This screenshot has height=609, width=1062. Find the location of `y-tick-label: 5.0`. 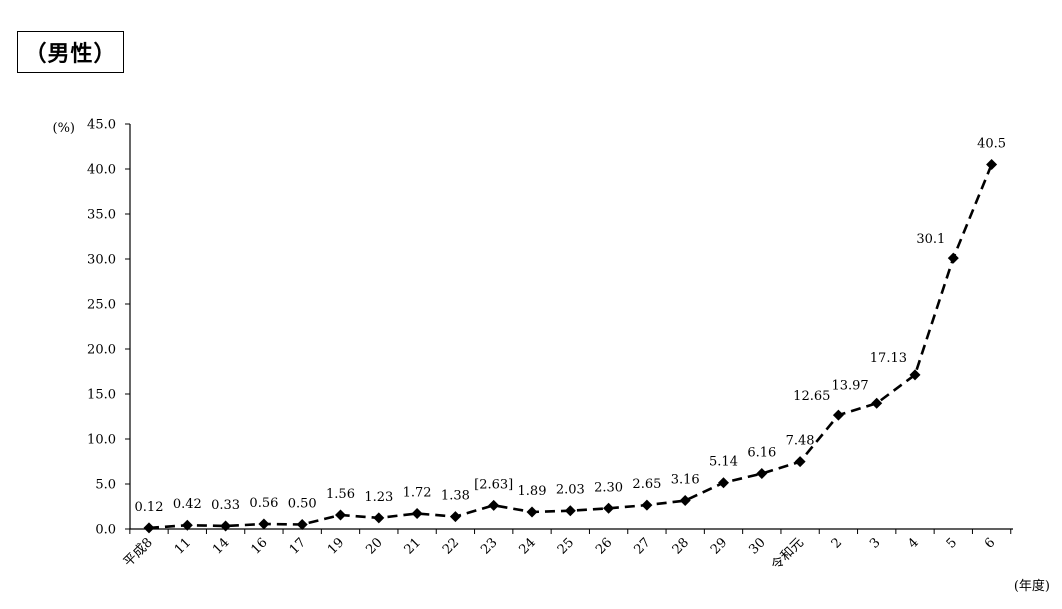

y-tick-label: 5.0 is located at coordinates (105, 485).